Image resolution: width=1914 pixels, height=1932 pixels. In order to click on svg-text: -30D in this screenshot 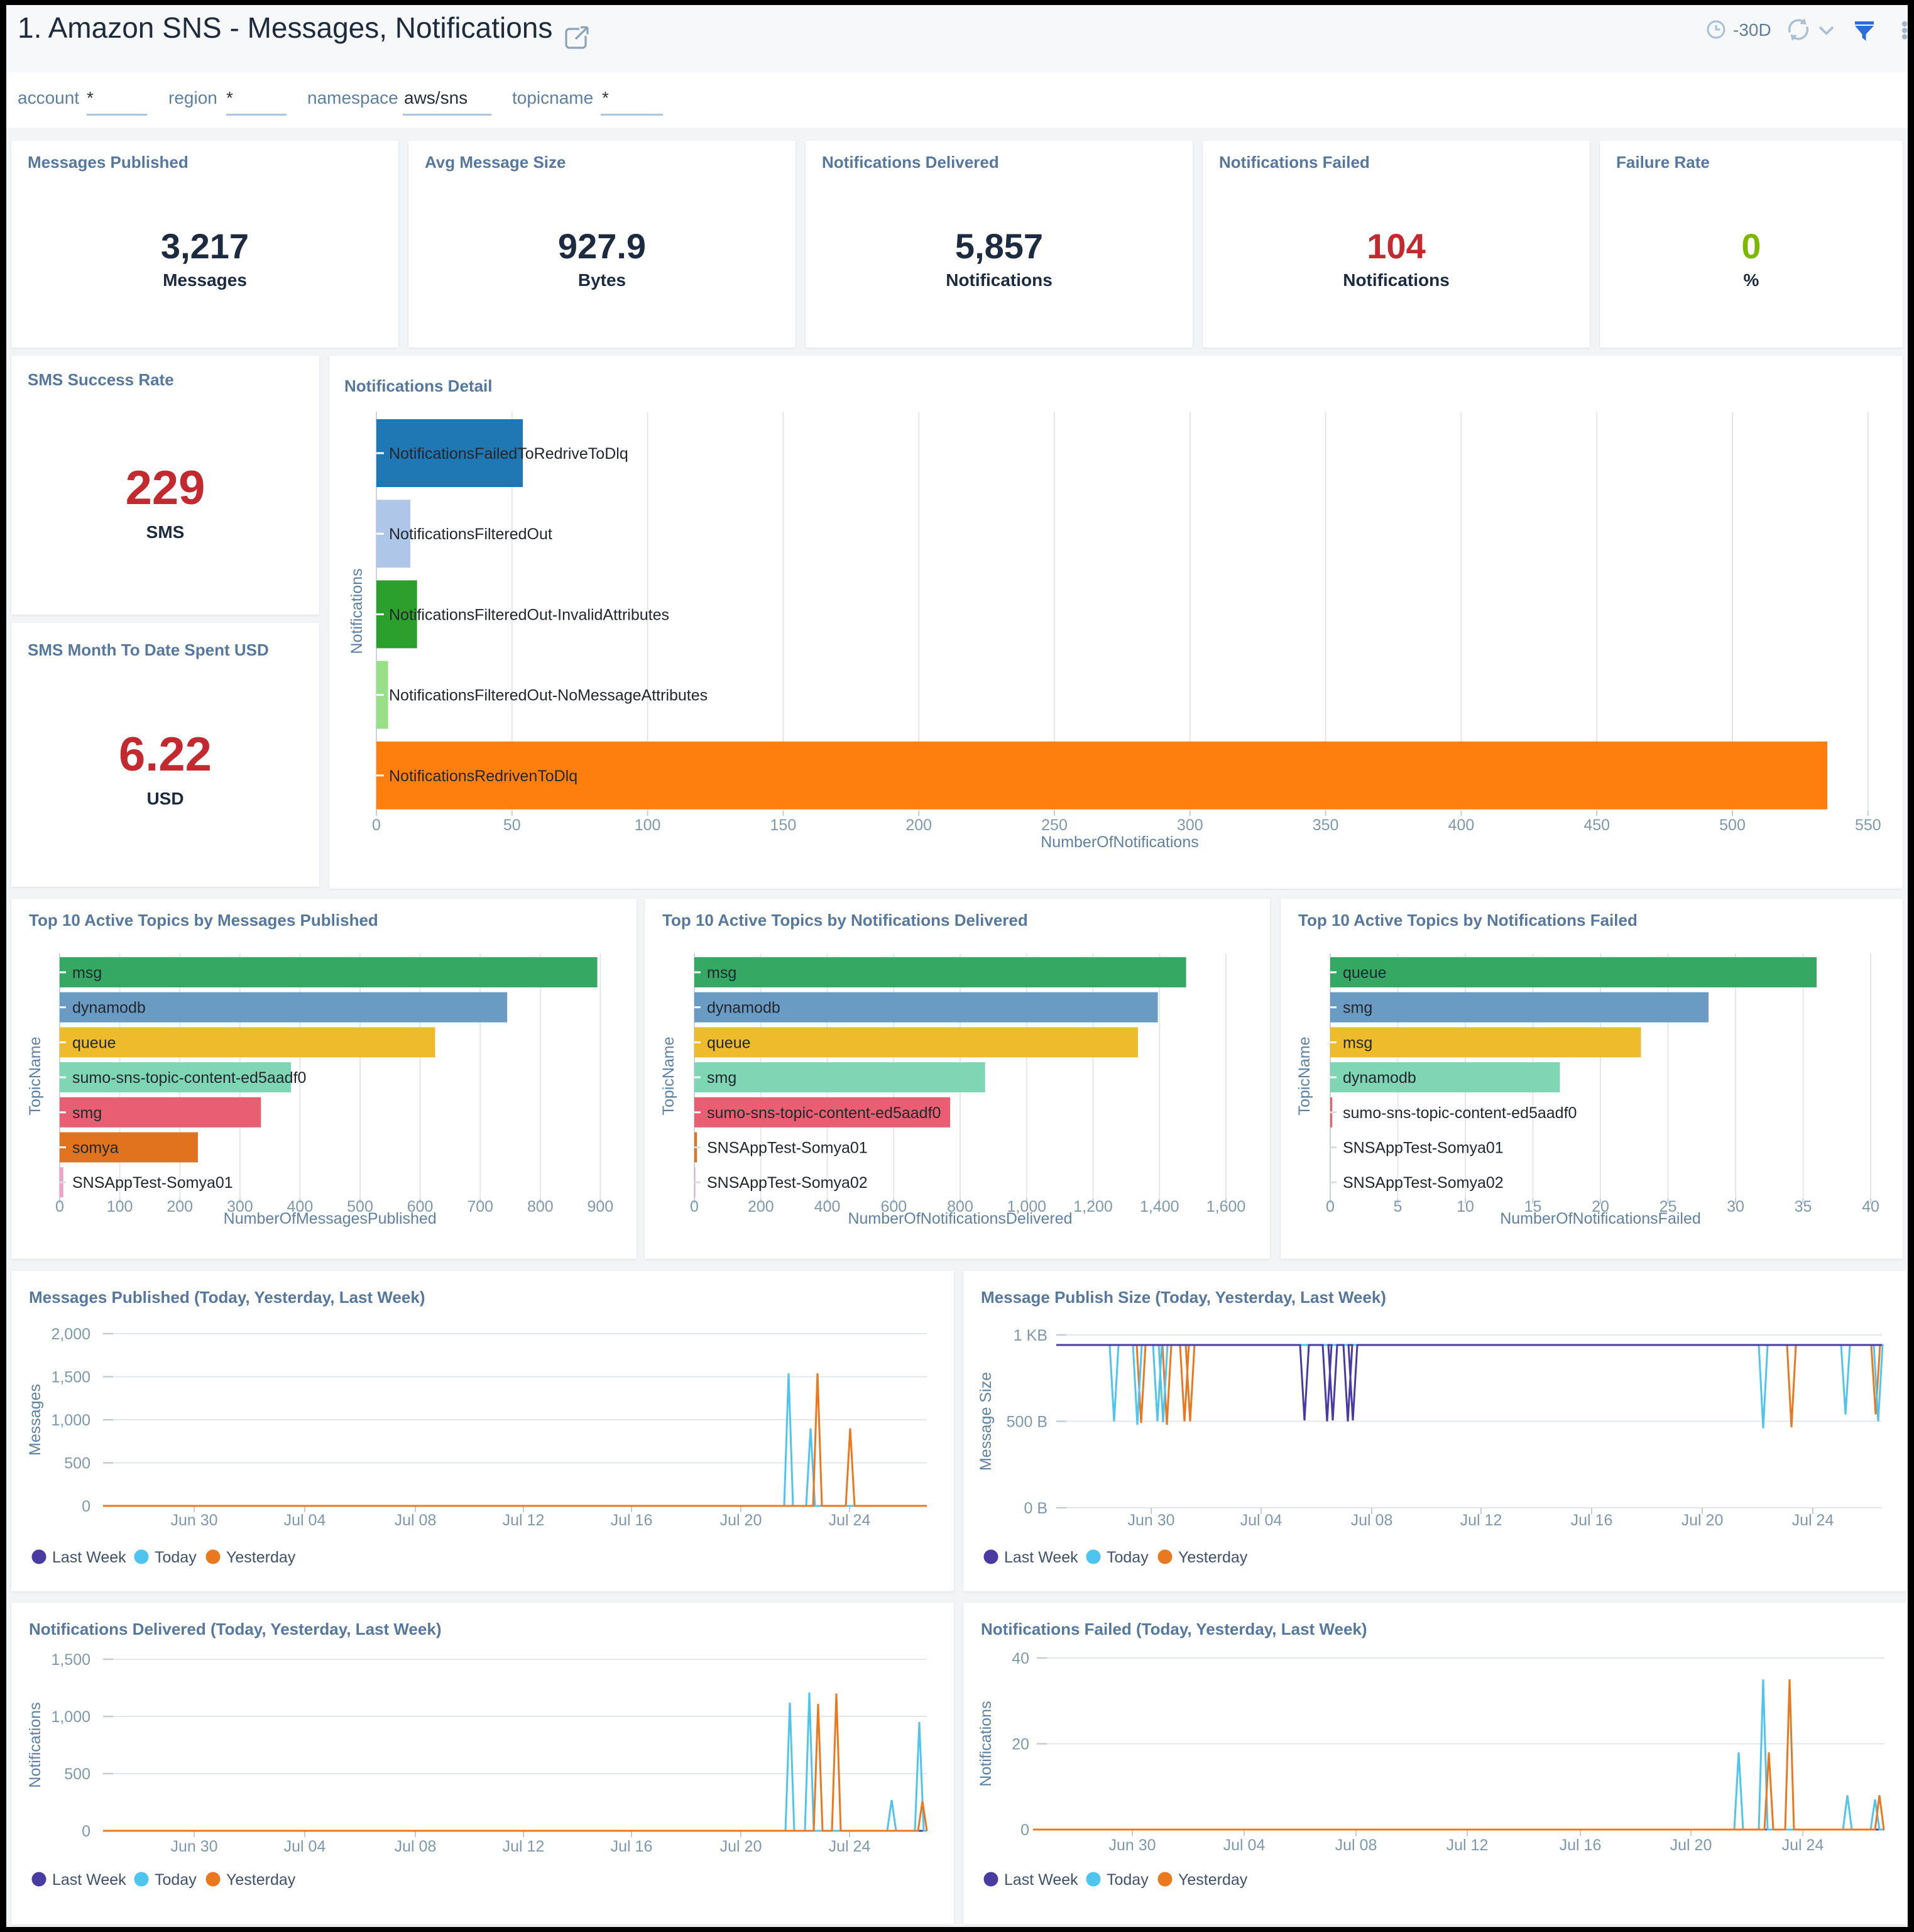, I will do `click(1752, 30)`.